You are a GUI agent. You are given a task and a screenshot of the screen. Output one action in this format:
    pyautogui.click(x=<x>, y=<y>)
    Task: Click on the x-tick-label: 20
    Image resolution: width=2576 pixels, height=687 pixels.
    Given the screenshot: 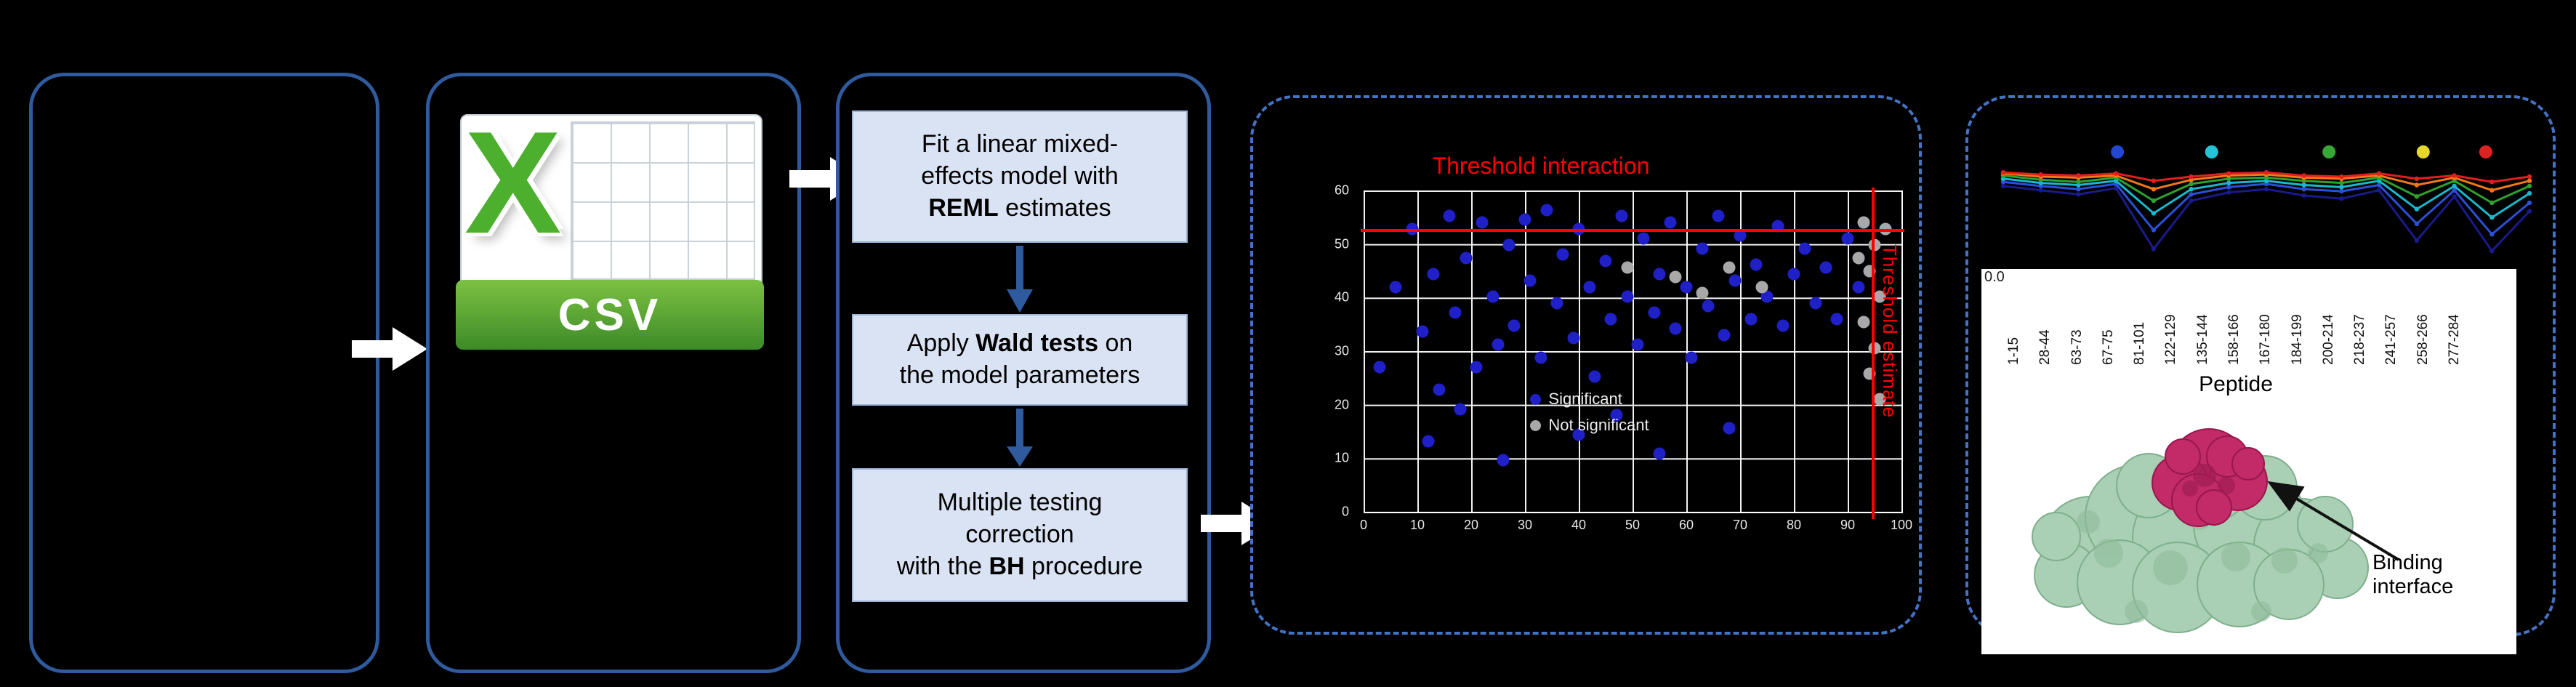 What is the action you would take?
    pyautogui.click(x=1471, y=525)
    